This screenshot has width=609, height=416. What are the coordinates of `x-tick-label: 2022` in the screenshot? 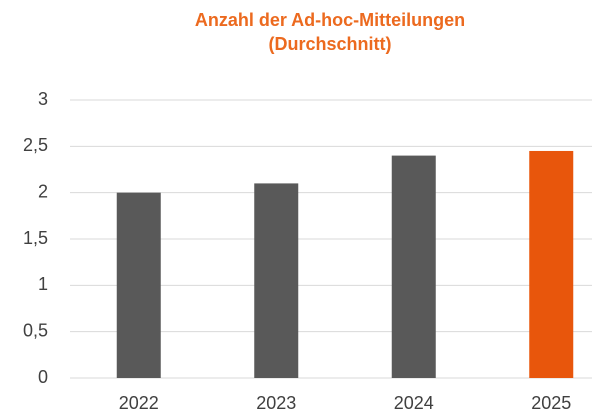 It's located at (139, 403).